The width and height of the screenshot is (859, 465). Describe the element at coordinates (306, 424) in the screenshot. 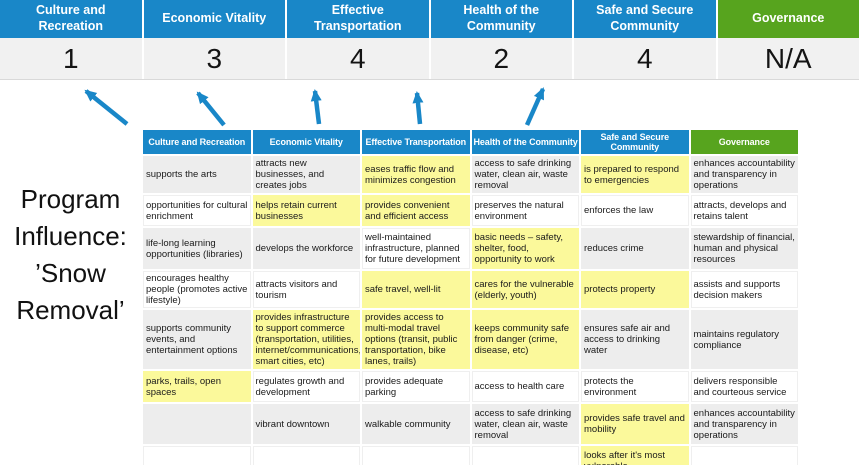

I see `matrix-cell: vibrant downtown` at that location.